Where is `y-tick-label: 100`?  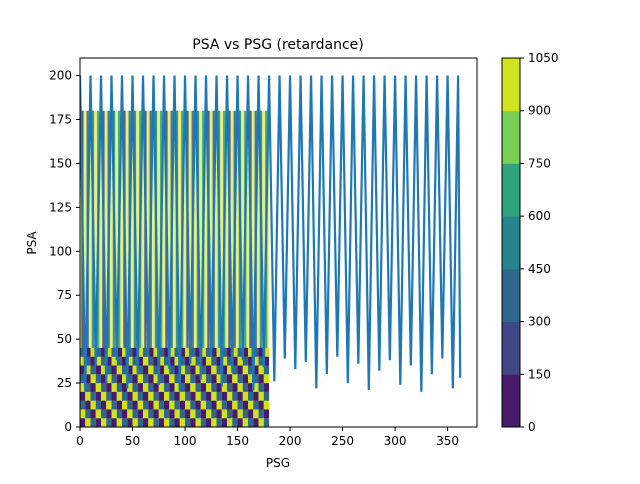 y-tick-label: 100 is located at coordinates (60, 251).